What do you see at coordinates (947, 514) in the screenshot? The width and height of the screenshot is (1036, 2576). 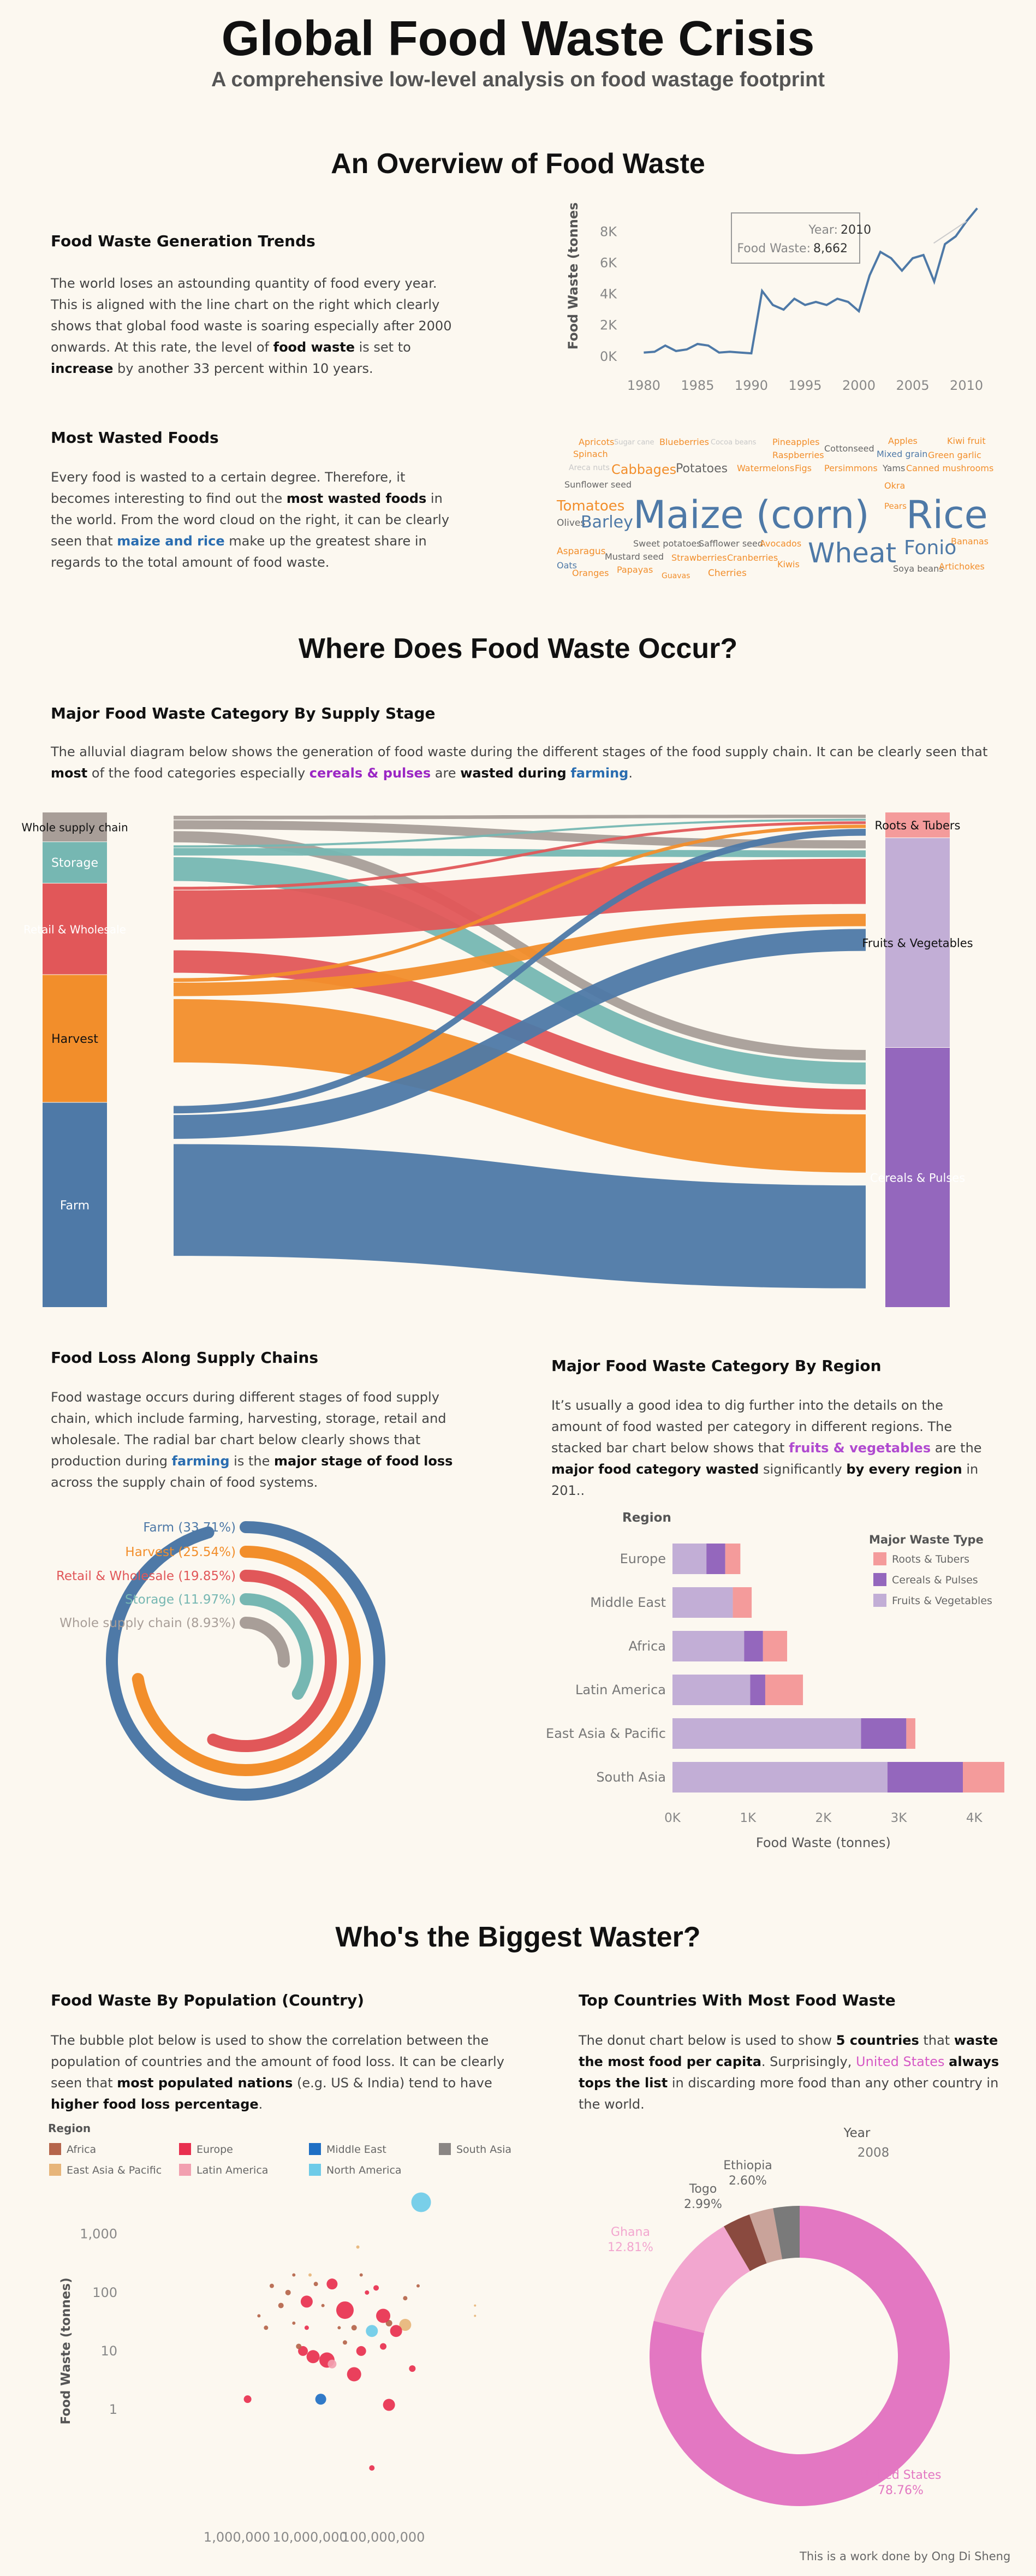 I see `word-rice: Rice` at bounding box center [947, 514].